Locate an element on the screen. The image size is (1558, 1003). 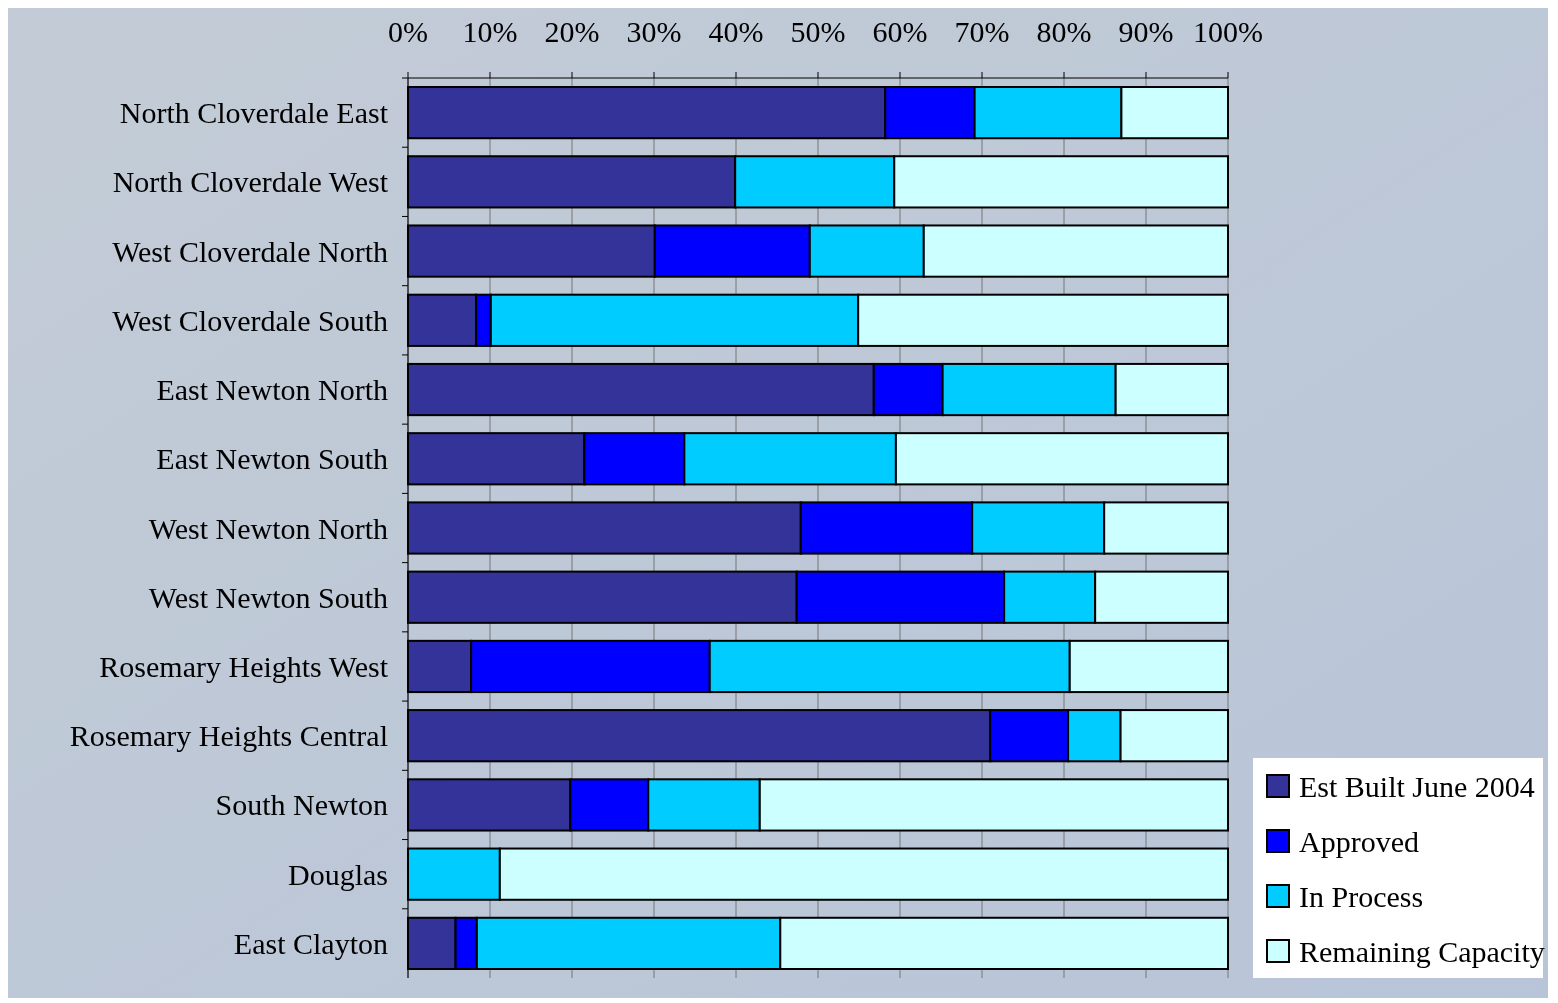
y-tick-label: North Cloverdale East is located at coordinates (254, 113).